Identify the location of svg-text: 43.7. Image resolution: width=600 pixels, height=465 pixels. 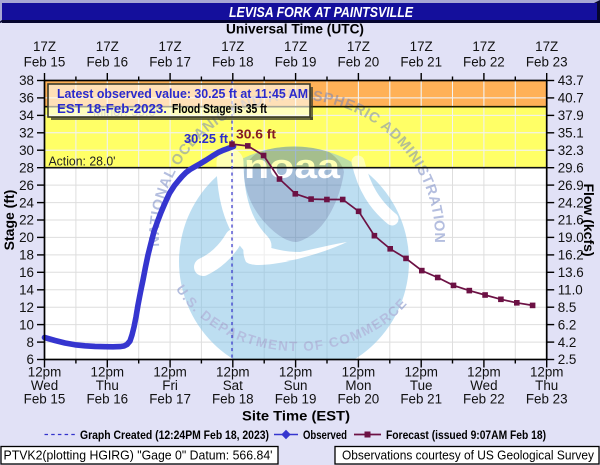
(571, 80).